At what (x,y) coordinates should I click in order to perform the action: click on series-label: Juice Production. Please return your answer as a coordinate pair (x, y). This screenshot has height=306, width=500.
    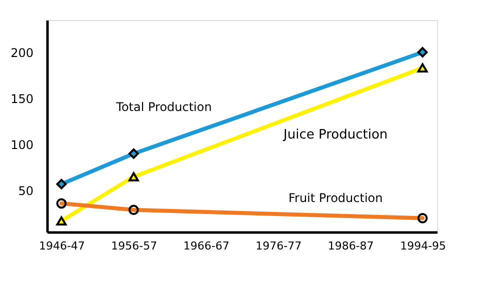
    Looking at the image, I should click on (335, 134).